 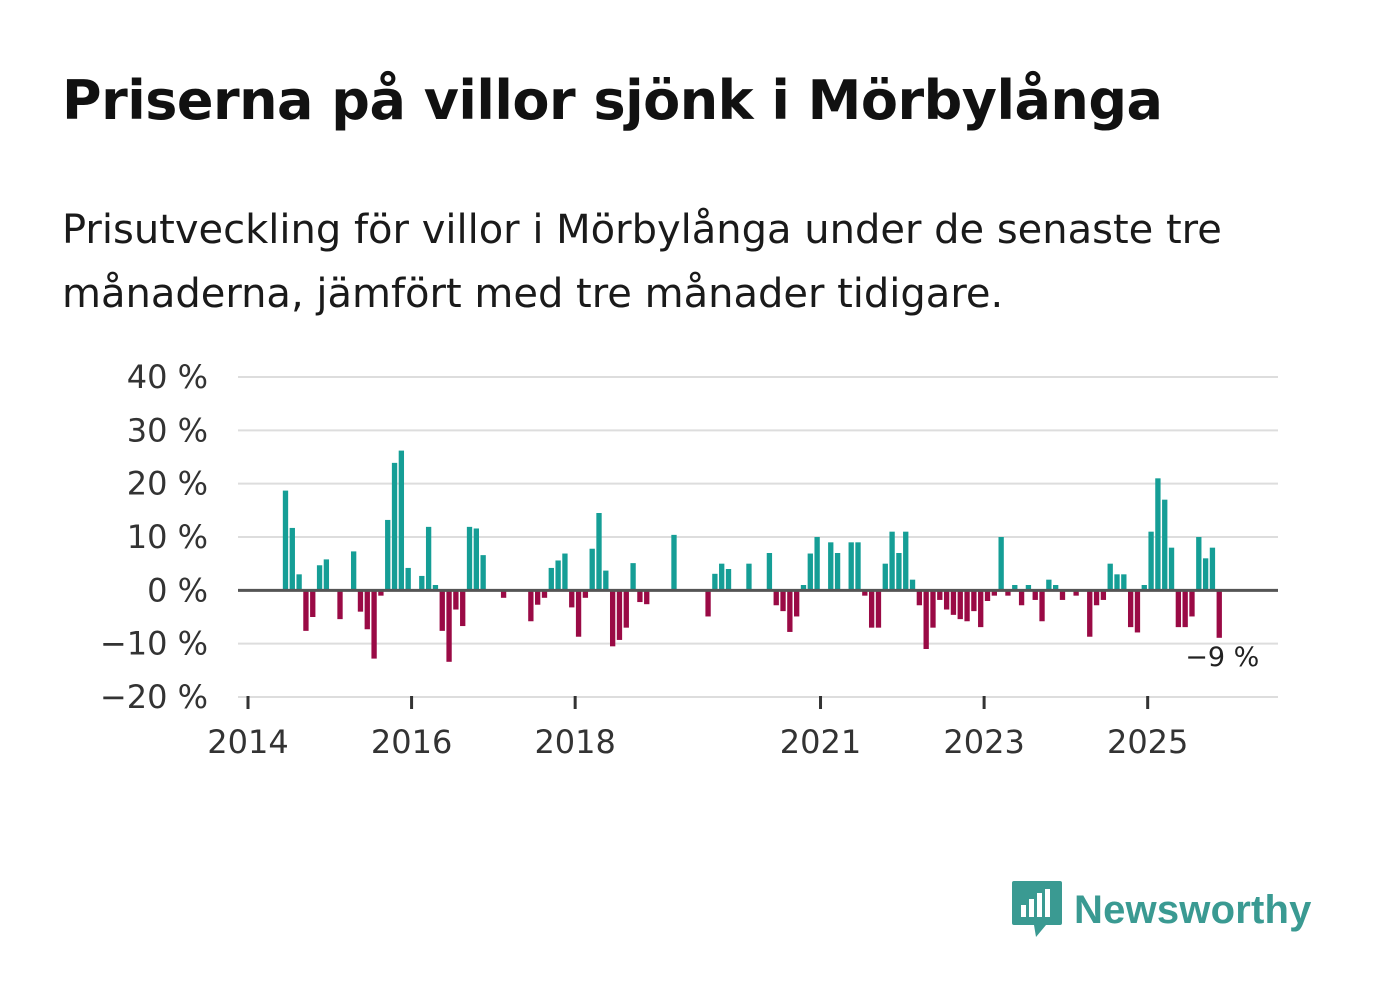 What do you see at coordinates (1222, 657) in the screenshot?
I see `last-value-label: −9 %` at bounding box center [1222, 657].